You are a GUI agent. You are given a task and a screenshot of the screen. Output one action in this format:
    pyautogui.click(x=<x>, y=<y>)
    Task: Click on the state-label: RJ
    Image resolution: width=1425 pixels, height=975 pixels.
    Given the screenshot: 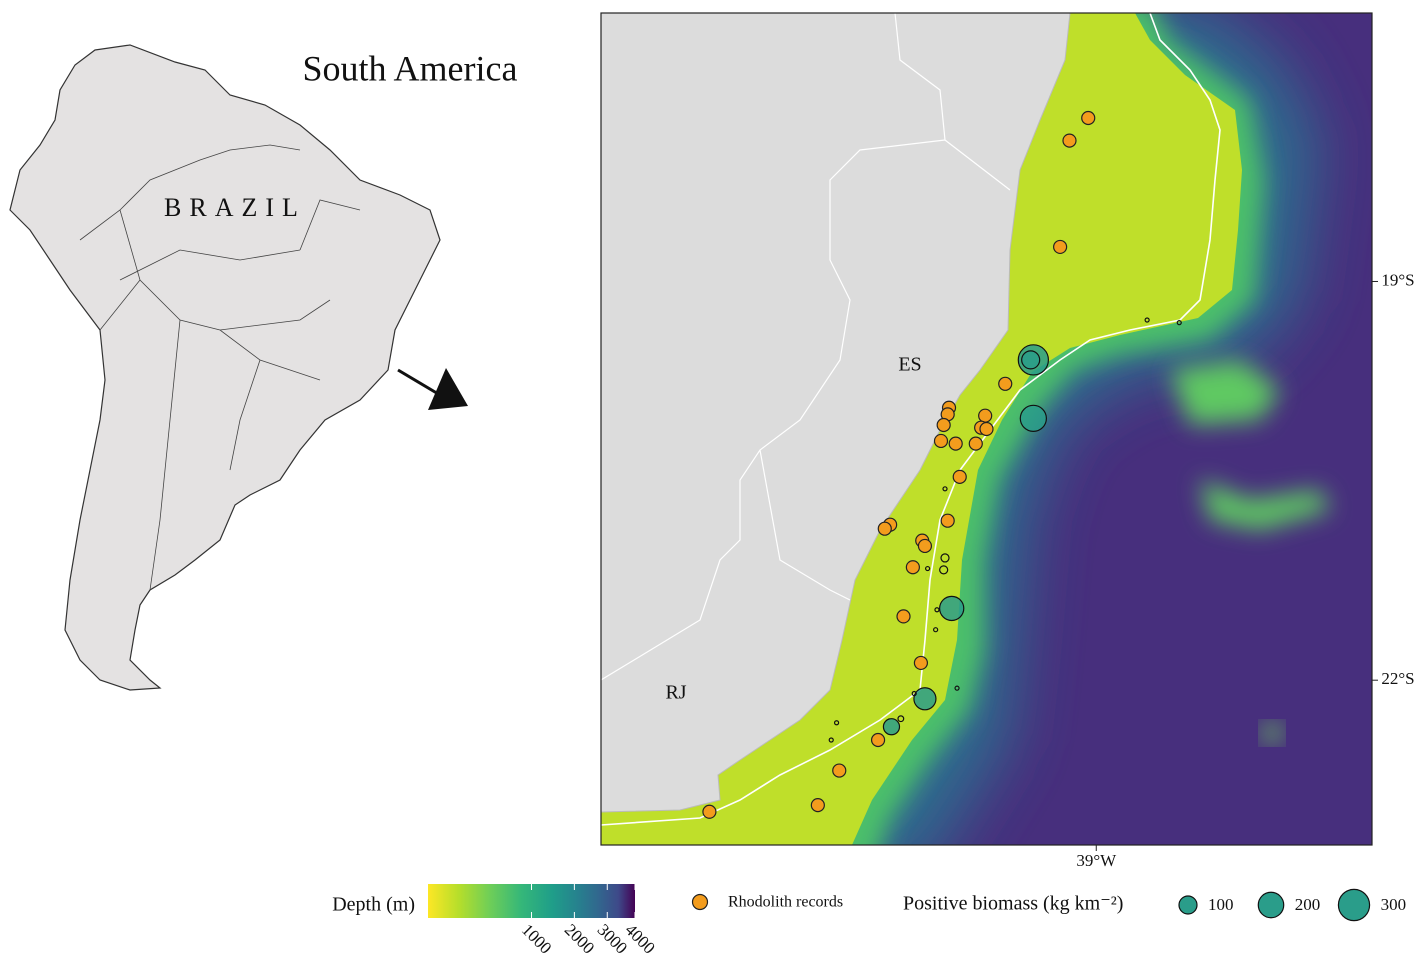 What is the action you would take?
    pyautogui.click(x=675, y=693)
    